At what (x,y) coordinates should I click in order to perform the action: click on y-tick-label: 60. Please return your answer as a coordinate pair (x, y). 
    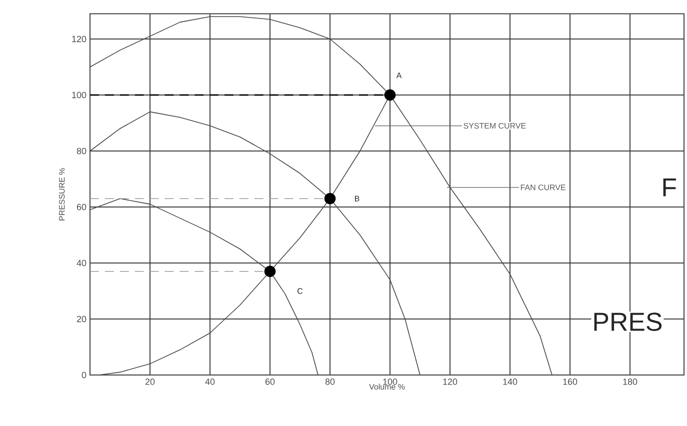
    Looking at the image, I should click on (81, 207).